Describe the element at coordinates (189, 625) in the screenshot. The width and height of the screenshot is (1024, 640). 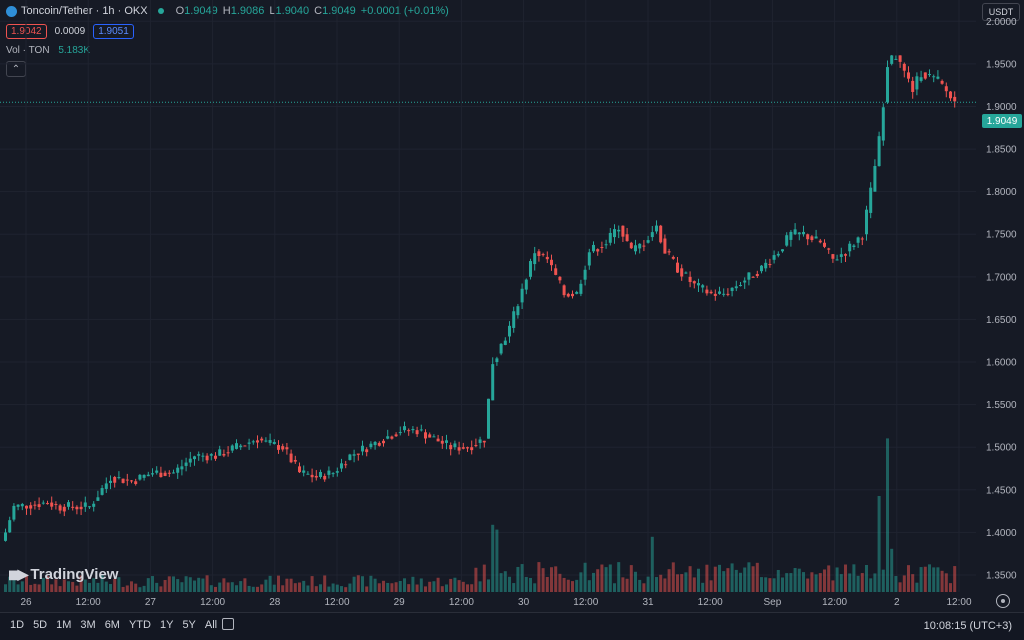
I see `timeframe-5y-button: 5Y` at that location.